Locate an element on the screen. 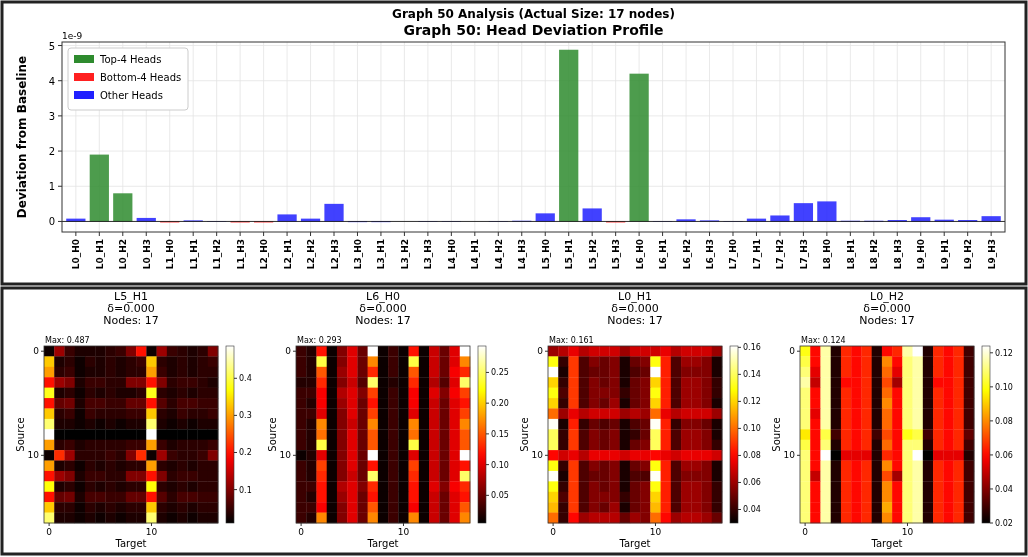  text: Max: 0.161 is located at coordinates (571, 340).